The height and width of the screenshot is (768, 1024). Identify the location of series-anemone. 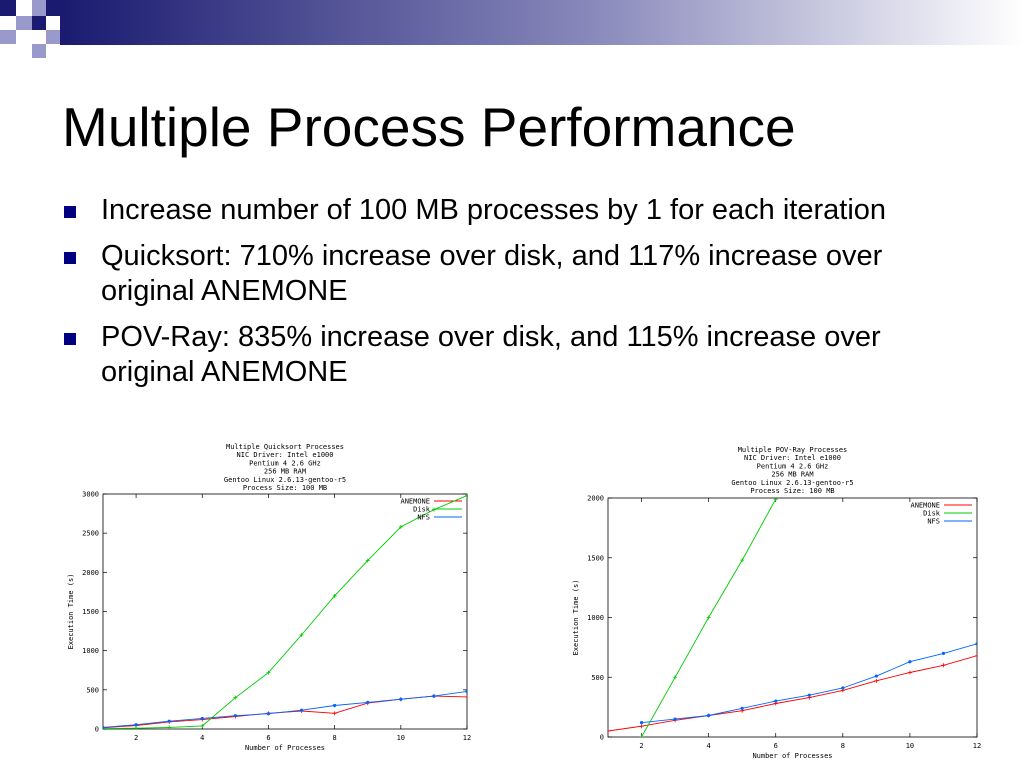
(792, 693).